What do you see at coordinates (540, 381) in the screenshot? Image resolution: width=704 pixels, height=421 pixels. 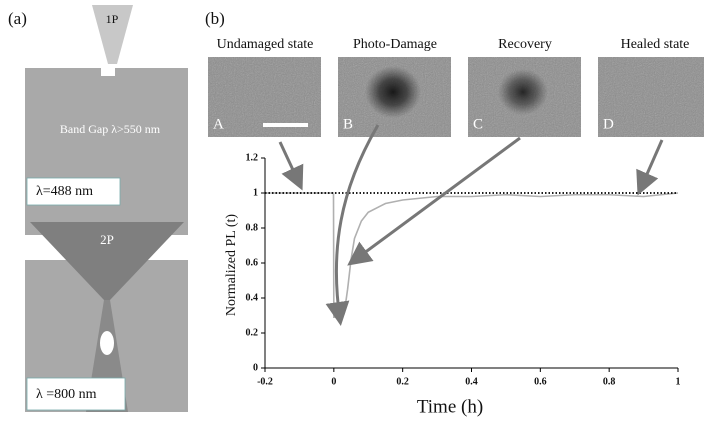 I see `x-tick-label: 0.6` at bounding box center [540, 381].